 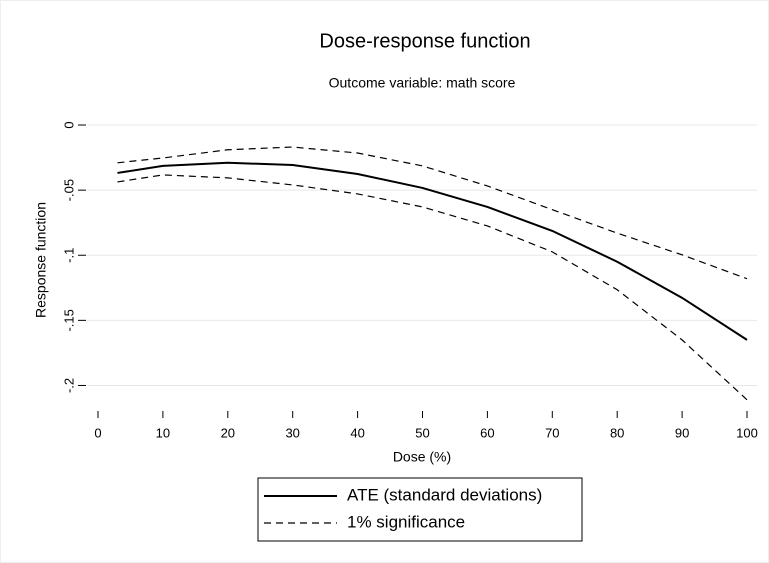 What do you see at coordinates (424, 41) in the screenshot?
I see `chart-title: Dose-response function` at bounding box center [424, 41].